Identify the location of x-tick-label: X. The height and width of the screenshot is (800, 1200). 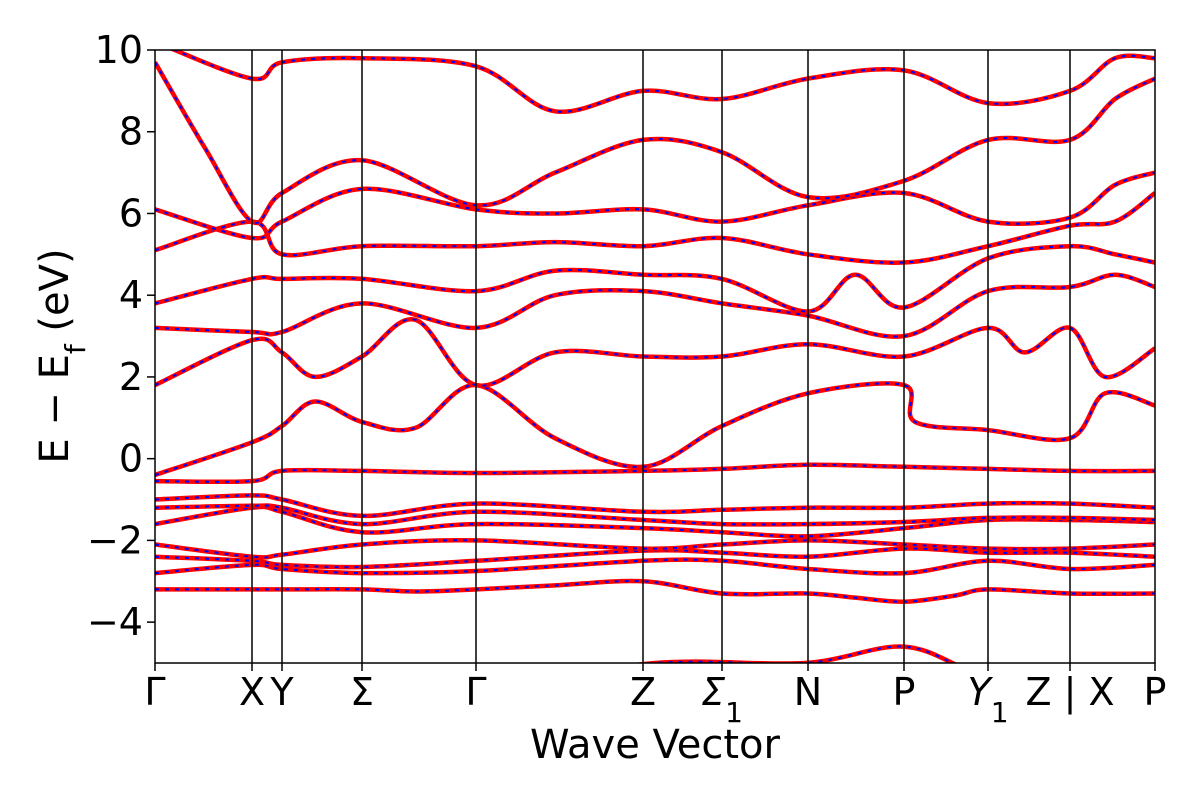
(252, 692).